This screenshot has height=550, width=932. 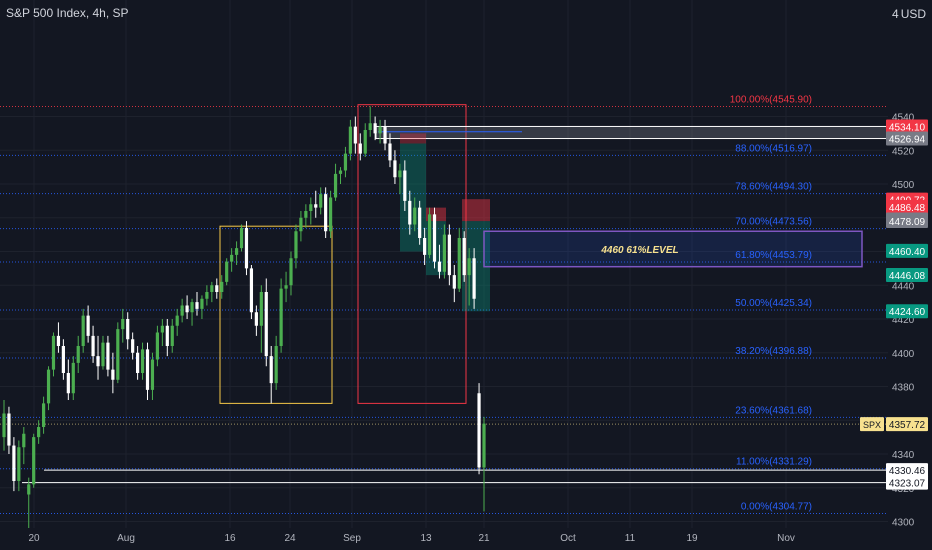 I want to click on time-axis-tick: 20, so click(x=34, y=538).